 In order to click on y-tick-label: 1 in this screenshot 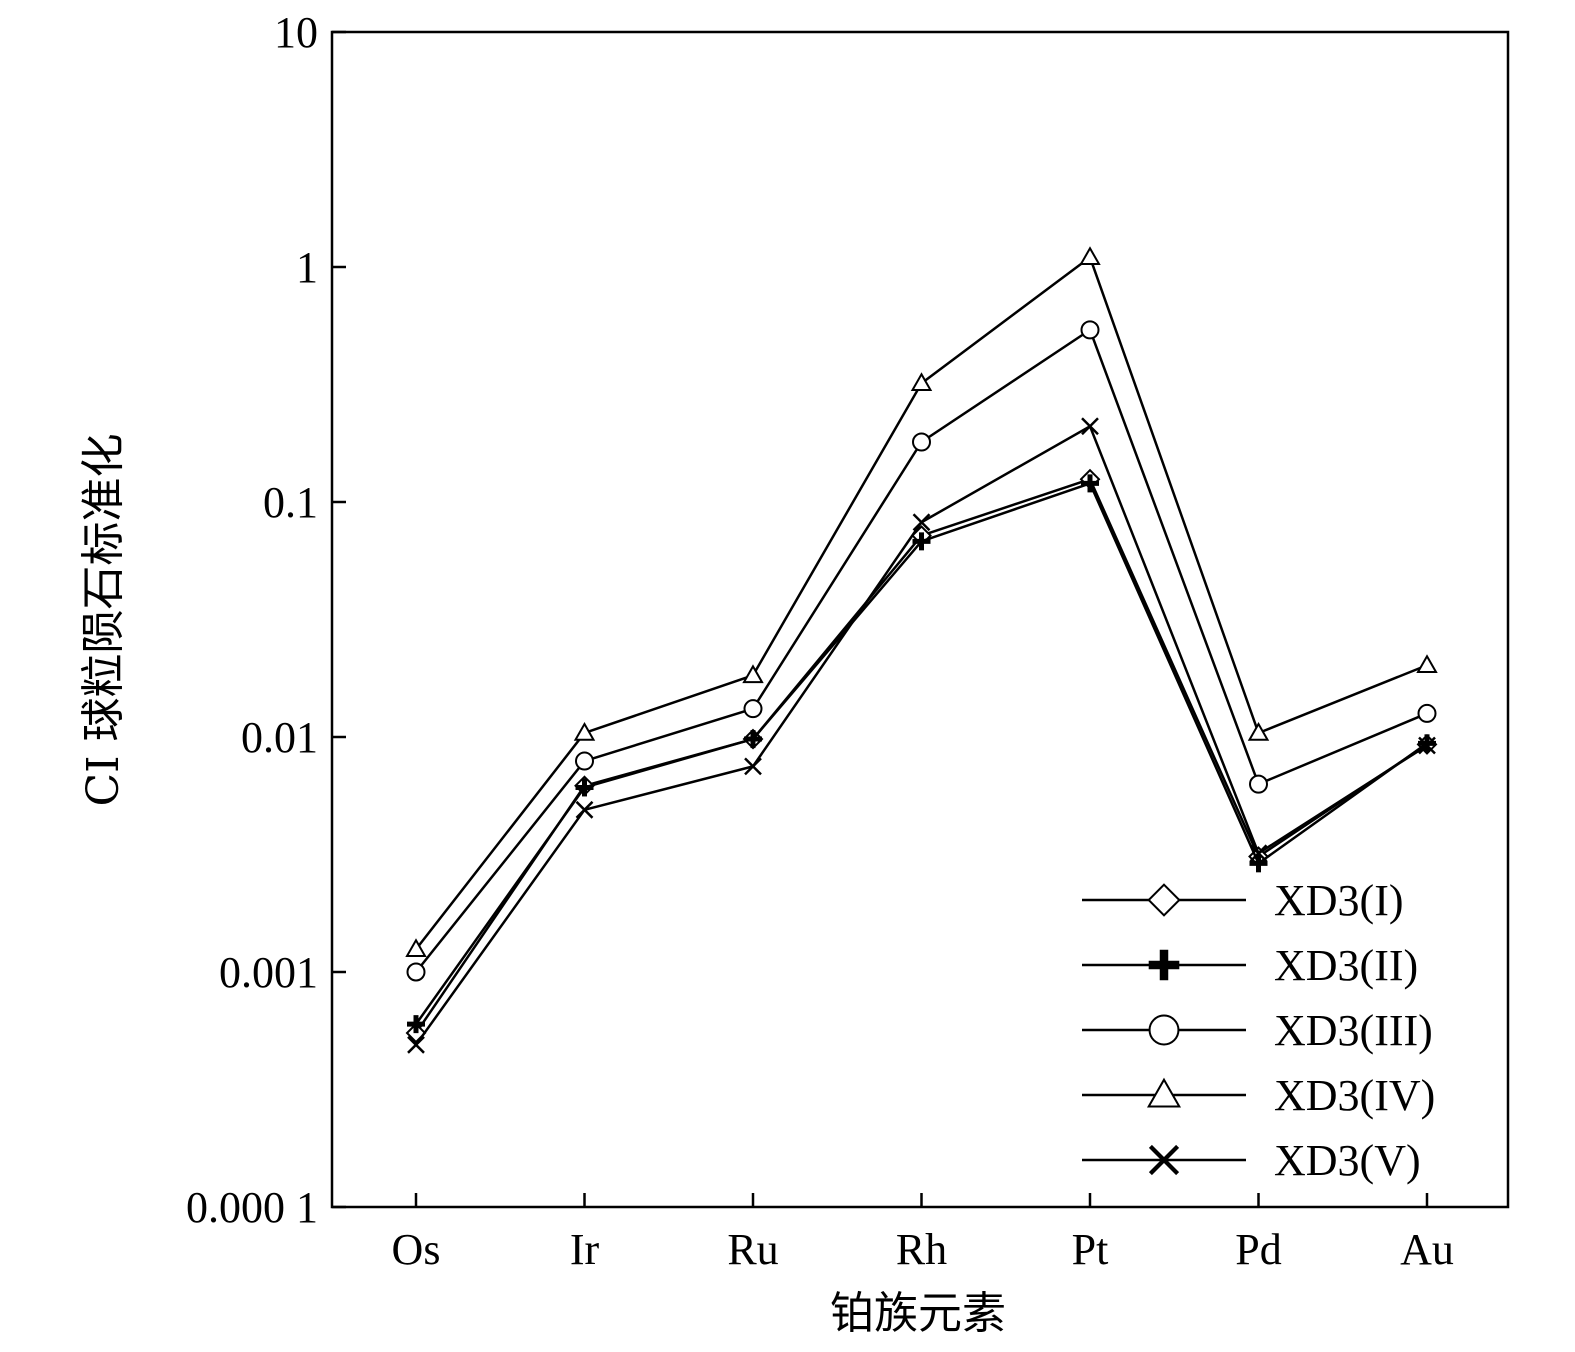, I will do `click(307, 267)`.